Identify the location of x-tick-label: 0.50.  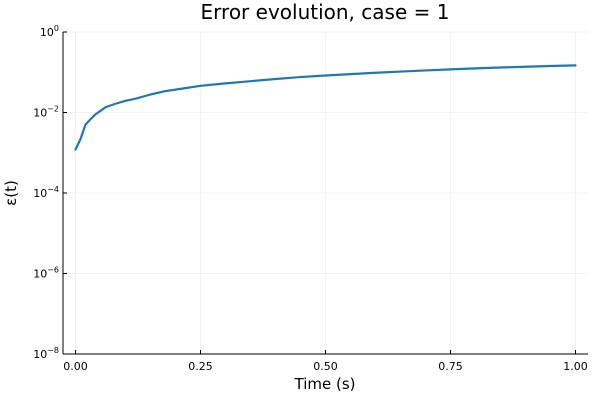
(325, 366).